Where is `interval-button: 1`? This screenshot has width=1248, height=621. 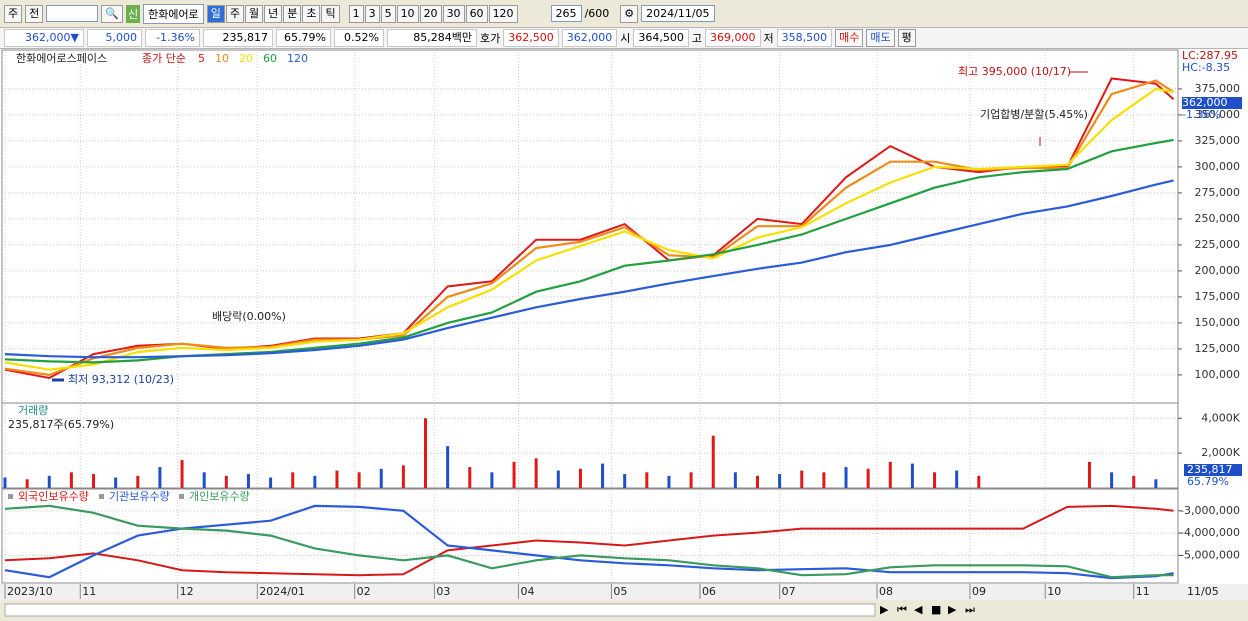
interval-button: 1 is located at coordinates (356, 13).